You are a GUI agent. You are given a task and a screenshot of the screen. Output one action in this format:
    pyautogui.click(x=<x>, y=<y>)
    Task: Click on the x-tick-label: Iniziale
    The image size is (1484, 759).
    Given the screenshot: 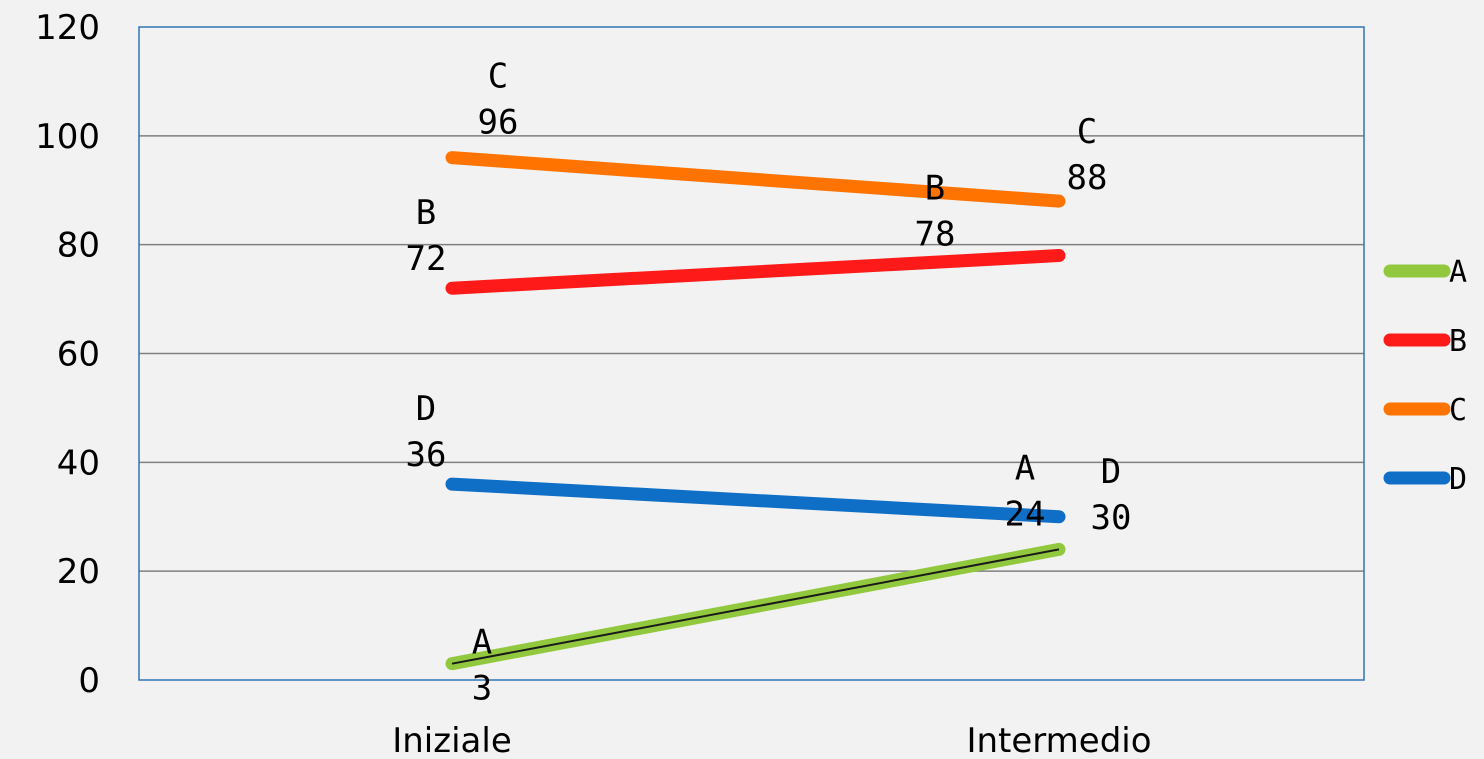 What is the action you would take?
    pyautogui.click(x=452, y=740)
    